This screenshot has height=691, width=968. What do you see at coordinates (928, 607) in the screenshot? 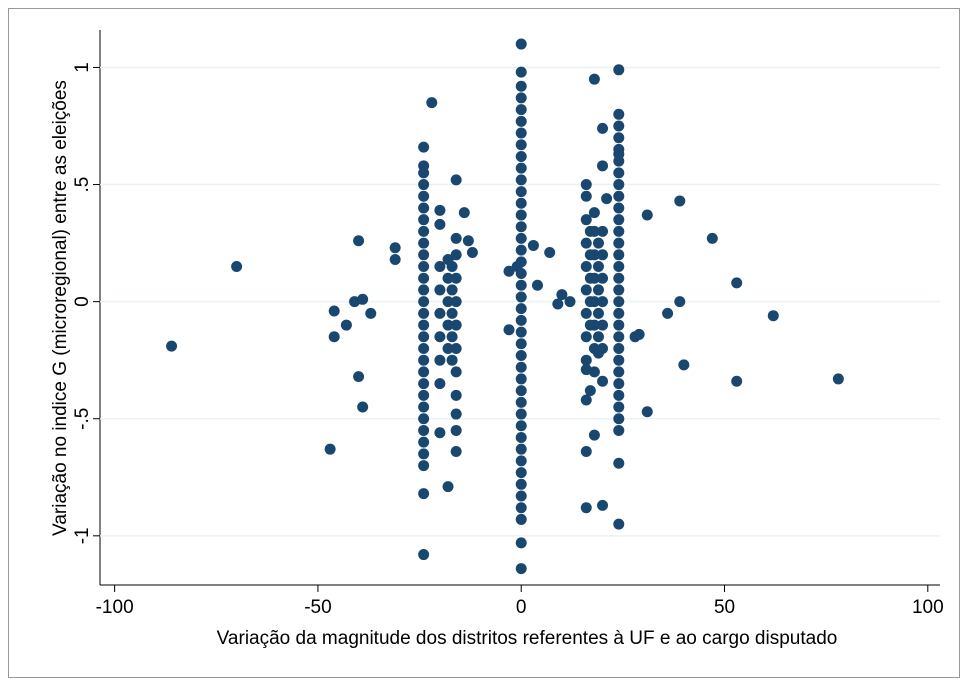
I see `x-tick-label: 100` at bounding box center [928, 607].